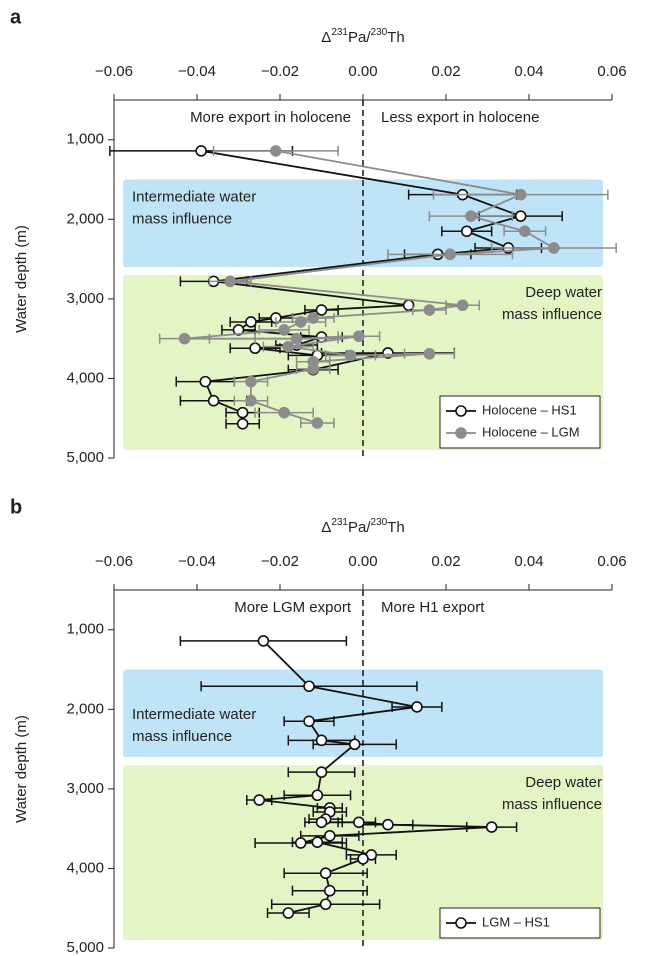 This screenshot has height=956, width=651. What do you see at coordinates (16, 507) in the screenshot?
I see `panel-letter: b` at bounding box center [16, 507].